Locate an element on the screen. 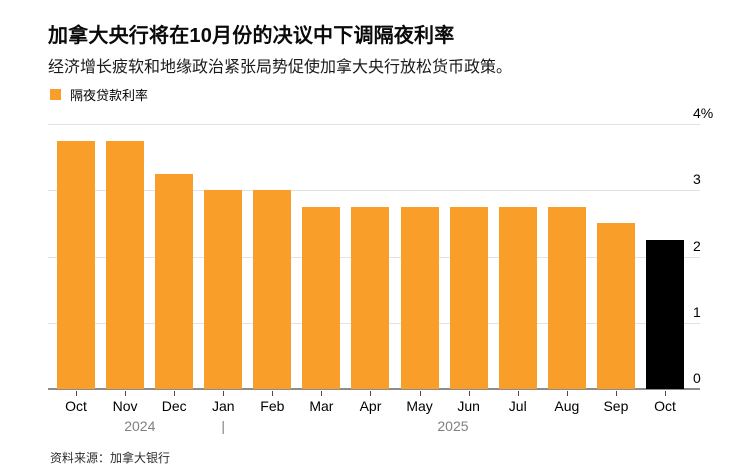 This screenshot has width=751, height=474. x-axis-month-label: Dec is located at coordinates (174, 406).